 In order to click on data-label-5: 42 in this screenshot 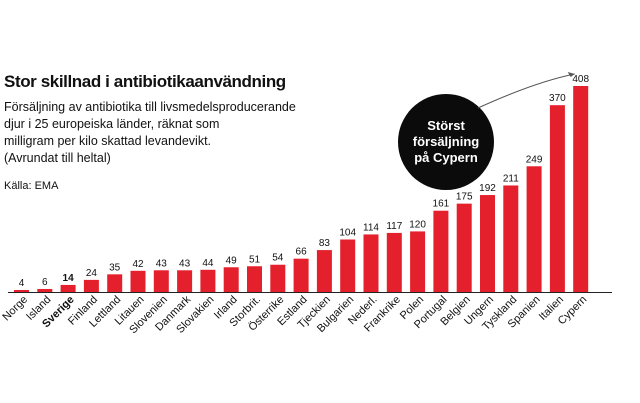, I will do `click(138, 264)`.